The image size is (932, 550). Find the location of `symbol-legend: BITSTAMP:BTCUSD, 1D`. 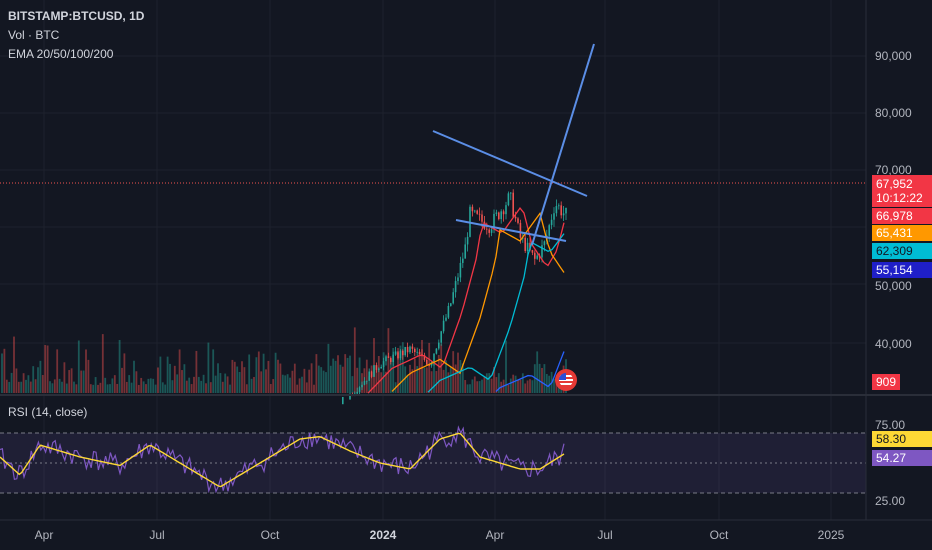

symbol-legend: BITSTAMP:BTCUSD, 1D is located at coordinates (76, 16).